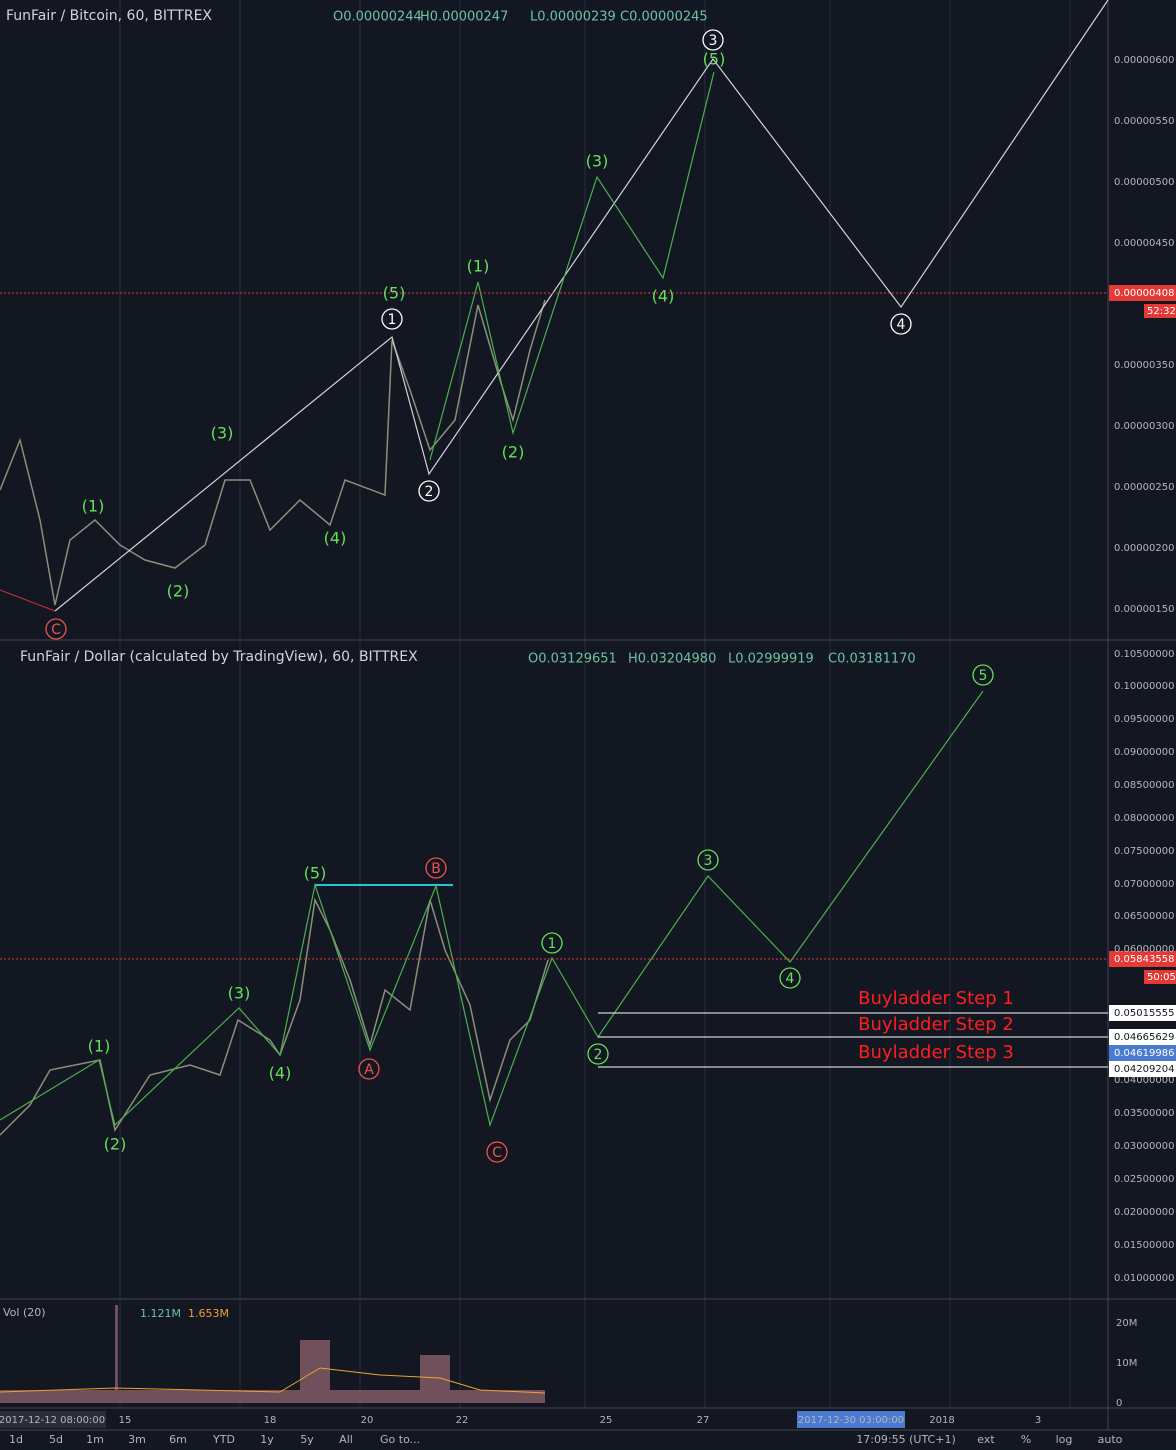 The image size is (1176, 1450). I want to click on range-button: 5d, so click(56, 1439).